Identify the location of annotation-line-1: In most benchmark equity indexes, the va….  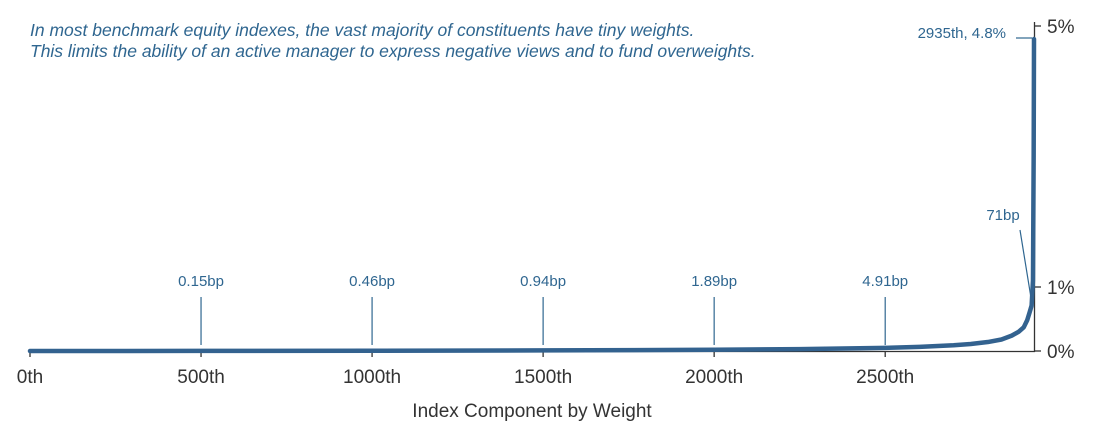
(362, 30).